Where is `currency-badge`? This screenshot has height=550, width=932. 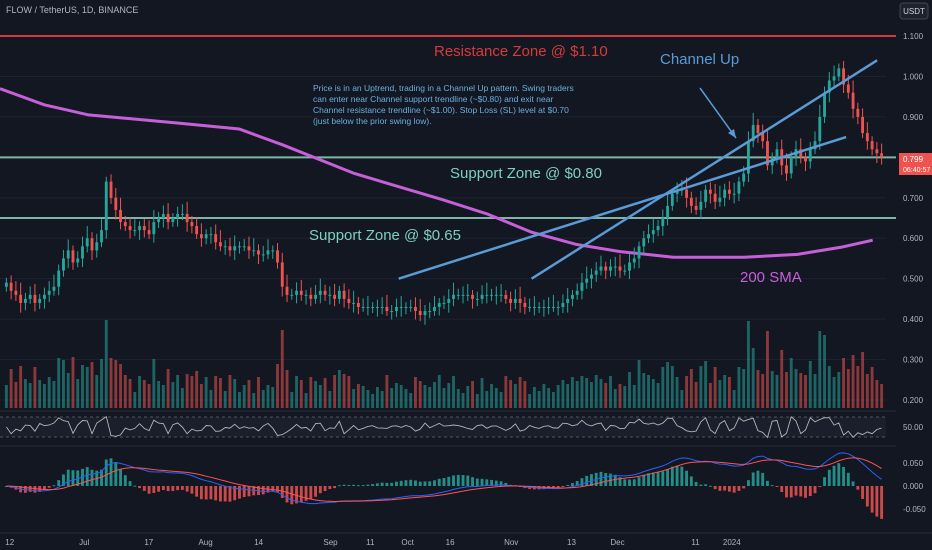
currency-badge is located at coordinates (914, 11).